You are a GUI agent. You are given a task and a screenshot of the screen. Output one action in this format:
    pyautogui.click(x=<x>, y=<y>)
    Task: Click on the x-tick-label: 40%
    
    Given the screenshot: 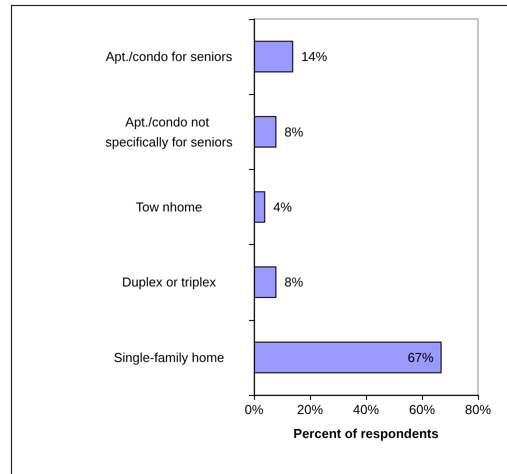 What is the action you would take?
    pyautogui.click(x=366, y=409)
    